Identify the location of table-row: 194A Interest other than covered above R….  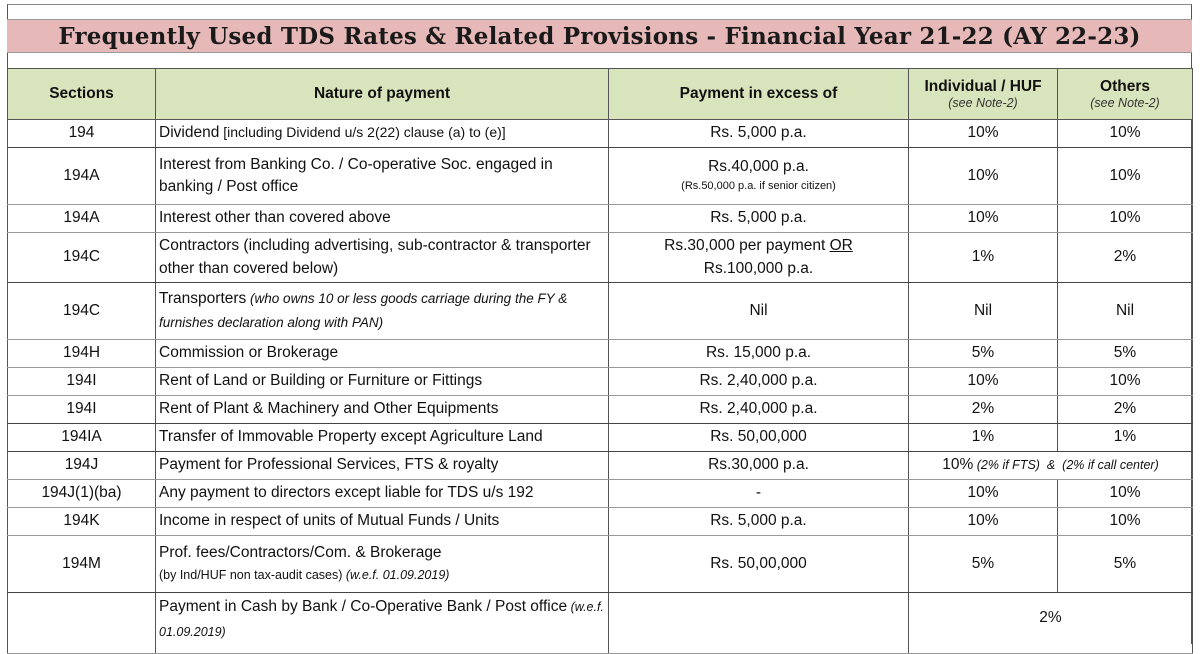
(600, 218).